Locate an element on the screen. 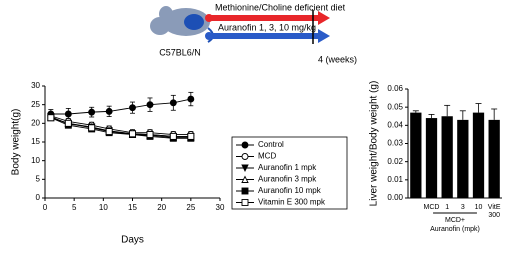 The image size is (522, 259). y-tick-label: 0 is located at coordinates (38, 197).